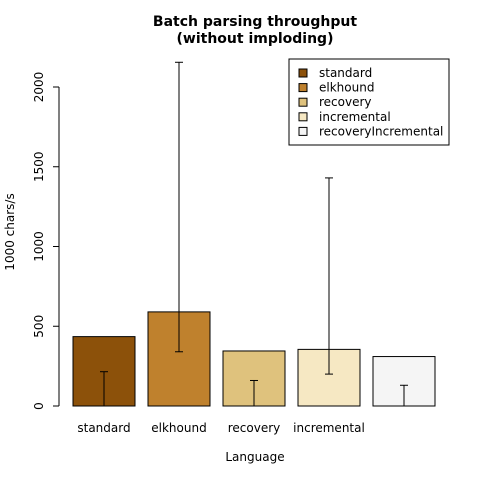 Image resolution: width=480 pixels, height=480 pixels. I want to click on legend-label-1: standard, so click(345, 73).